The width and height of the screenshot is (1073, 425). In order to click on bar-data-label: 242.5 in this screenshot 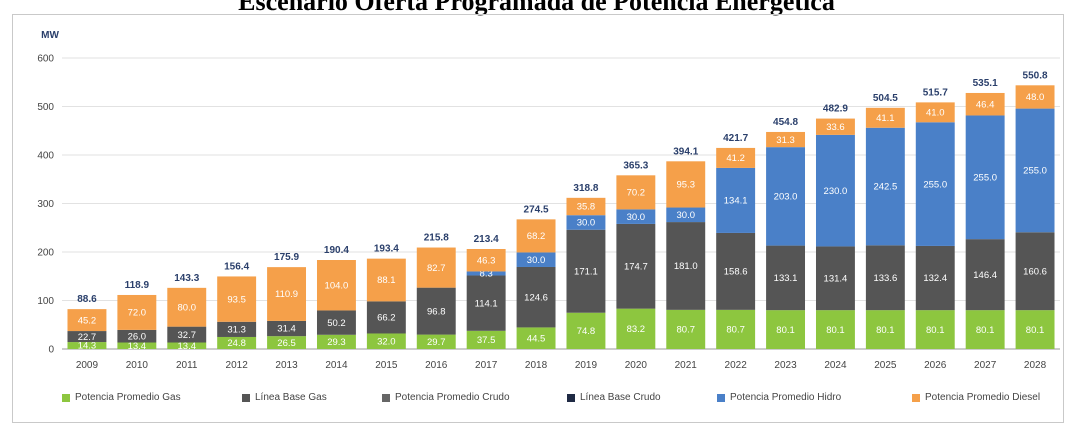, I will do `click(885, 187)`.